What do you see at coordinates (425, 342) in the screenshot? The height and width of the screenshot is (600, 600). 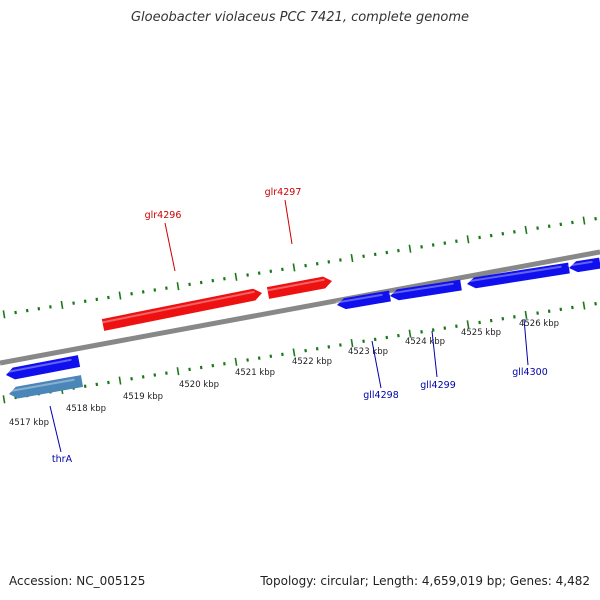 I see `kbp-label: 4524 kbp` at bounding box center [425, 342].